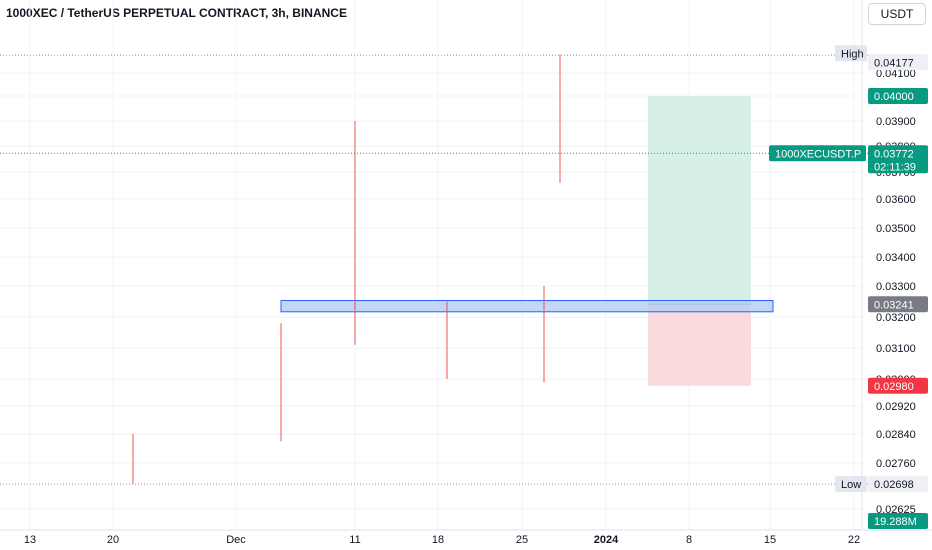  What do you see at coordinates (894, 485) in the screenshot?
I see `low-value-text: 0.02698` at bounding box center [894, 485].